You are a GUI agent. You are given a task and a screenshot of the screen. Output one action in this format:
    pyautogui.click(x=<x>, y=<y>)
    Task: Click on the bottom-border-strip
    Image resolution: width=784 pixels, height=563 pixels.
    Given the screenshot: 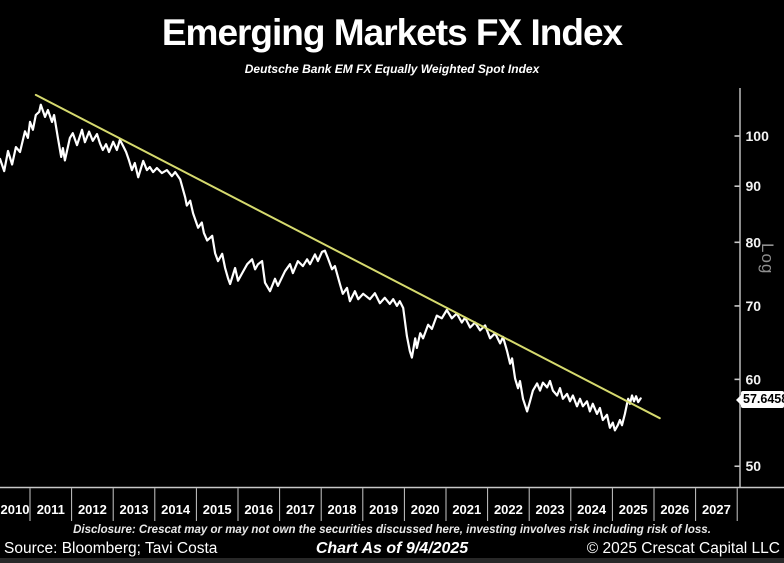 What is the action you would take?
    pyautogui.click(x=392, y=560)
    